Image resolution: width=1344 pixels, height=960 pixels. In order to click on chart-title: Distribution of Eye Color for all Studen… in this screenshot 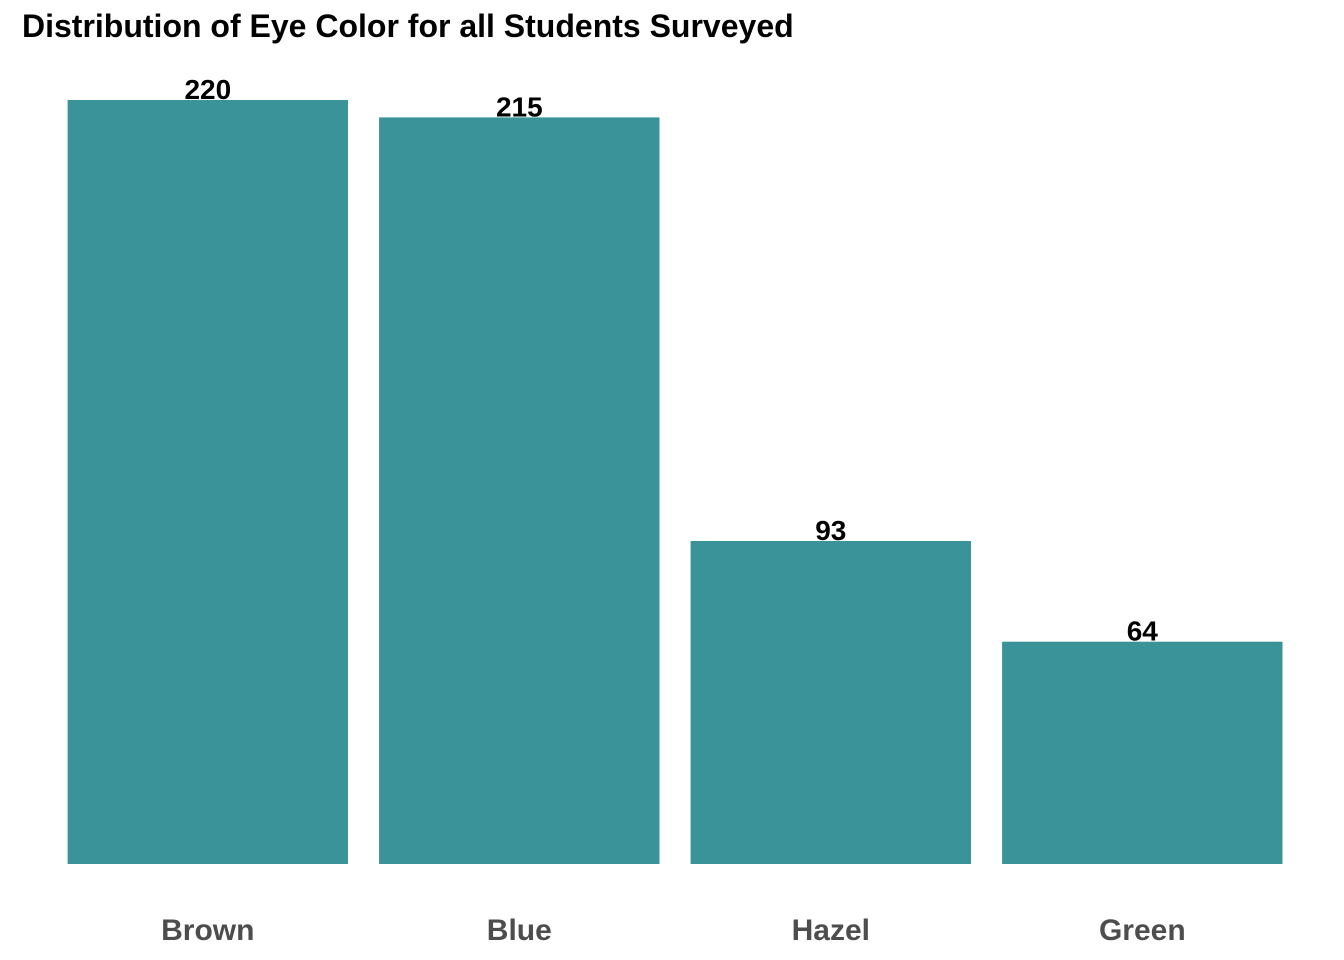, I will do `click(408, 26)`.